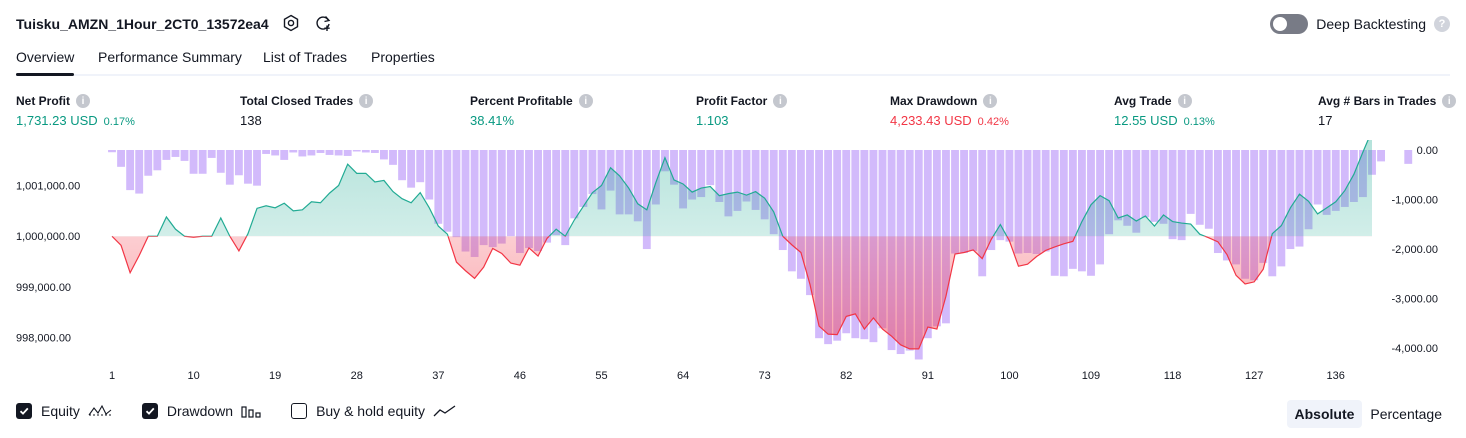 This screenshot has width=1466, height=438. Describe the element at coordinates (993, 122) in the screenshot. I see `metric-percent: 0.42%` at that location.